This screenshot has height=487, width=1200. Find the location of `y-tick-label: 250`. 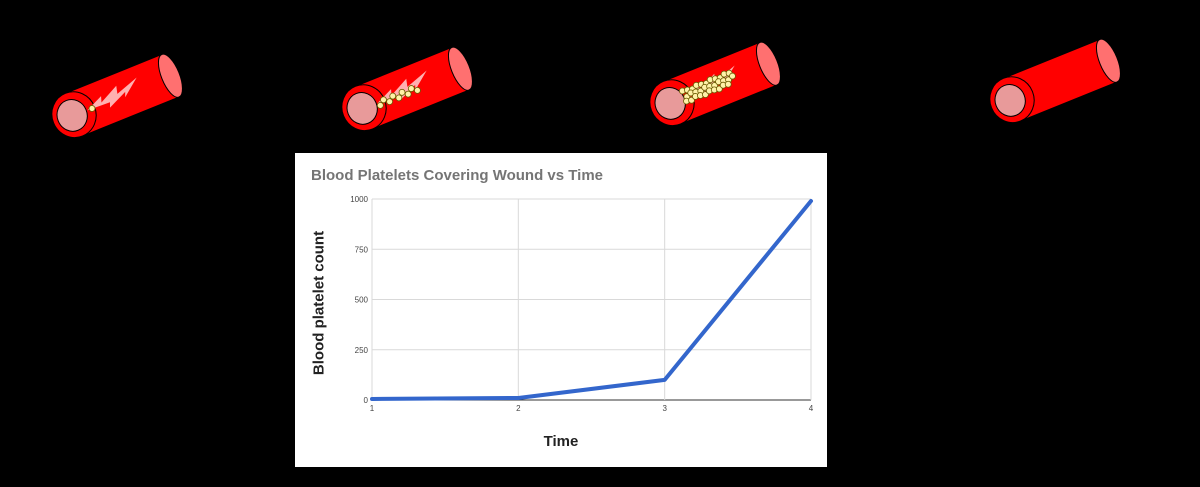

y-tick-label: 250 is located at coordinates (362, 350).